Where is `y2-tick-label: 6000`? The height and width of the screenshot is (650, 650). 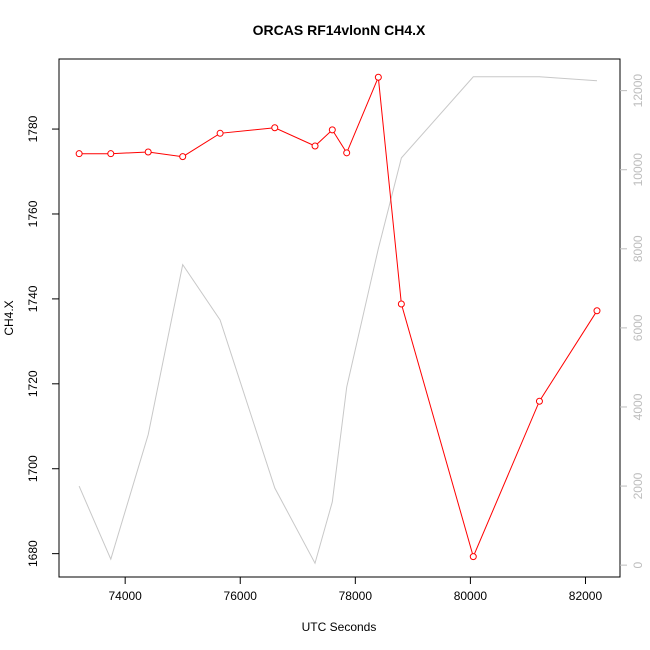
y2-tick-label: 6000 is located at coordinates (638, 327).